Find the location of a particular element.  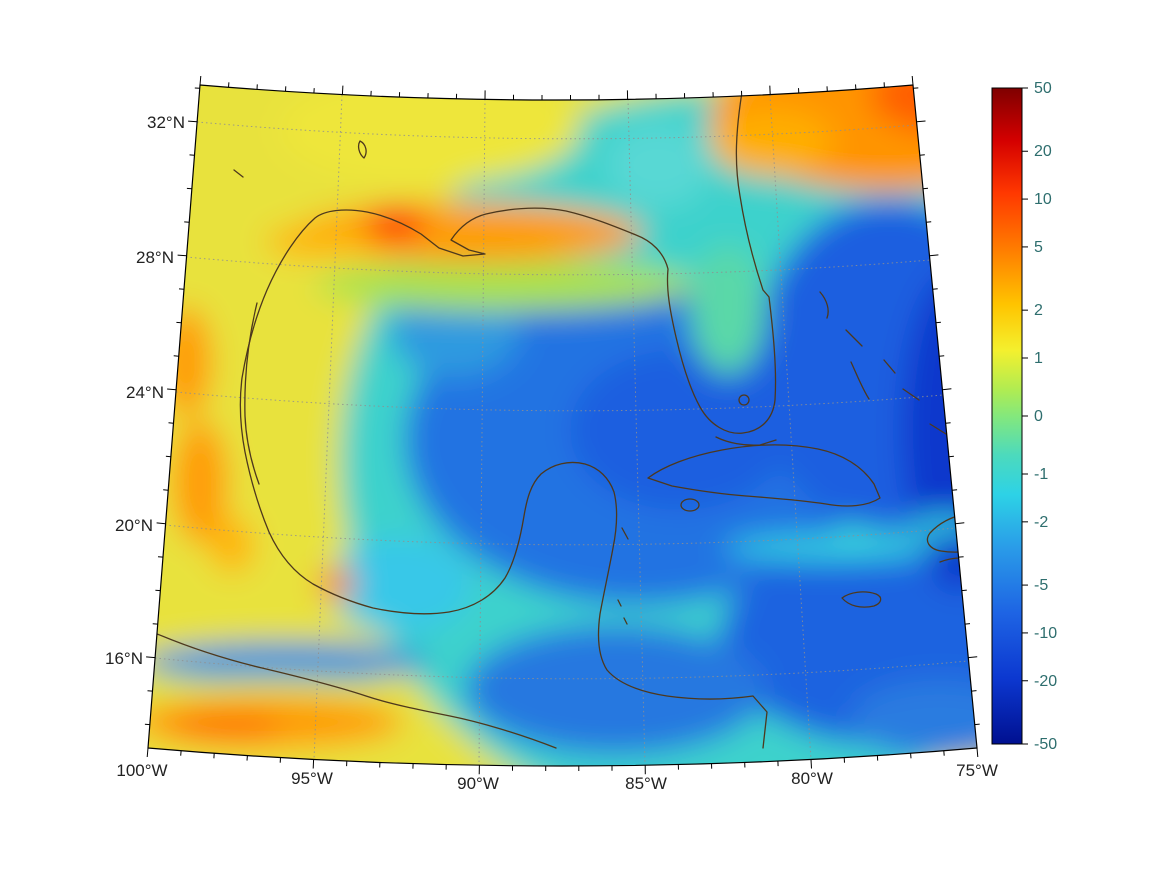

parallel-24n is located at coordinates (559, 401).